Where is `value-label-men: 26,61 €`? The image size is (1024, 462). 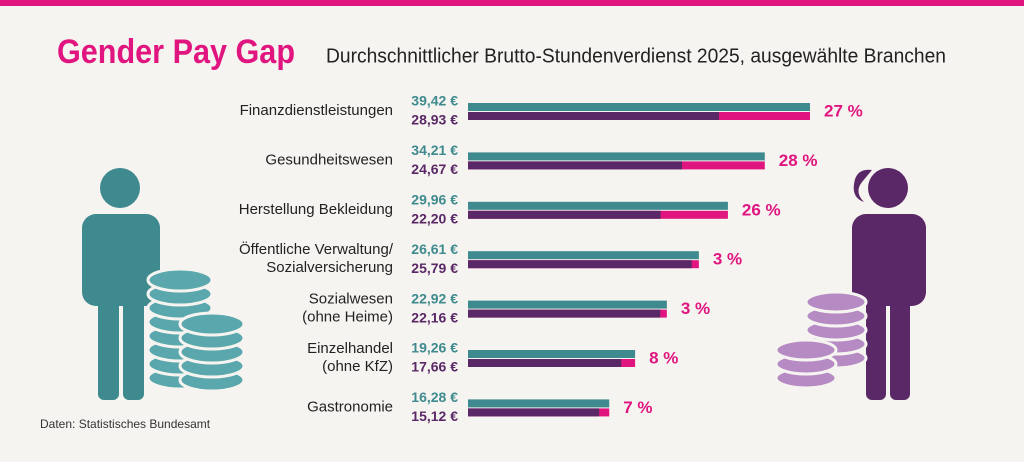
value-label-men: 26,61 € is located at coordinates (434, 249).